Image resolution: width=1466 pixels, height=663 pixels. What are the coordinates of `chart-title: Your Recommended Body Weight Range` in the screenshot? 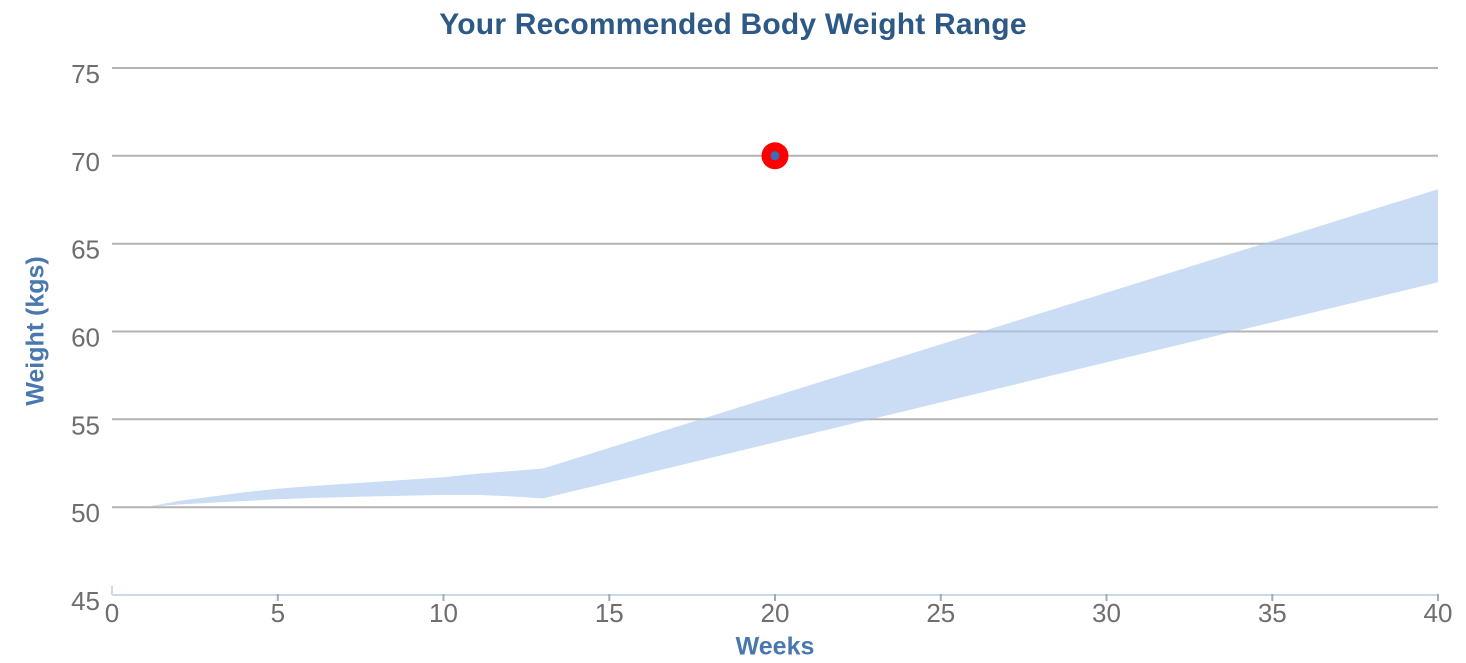 It's located at (733, 24).